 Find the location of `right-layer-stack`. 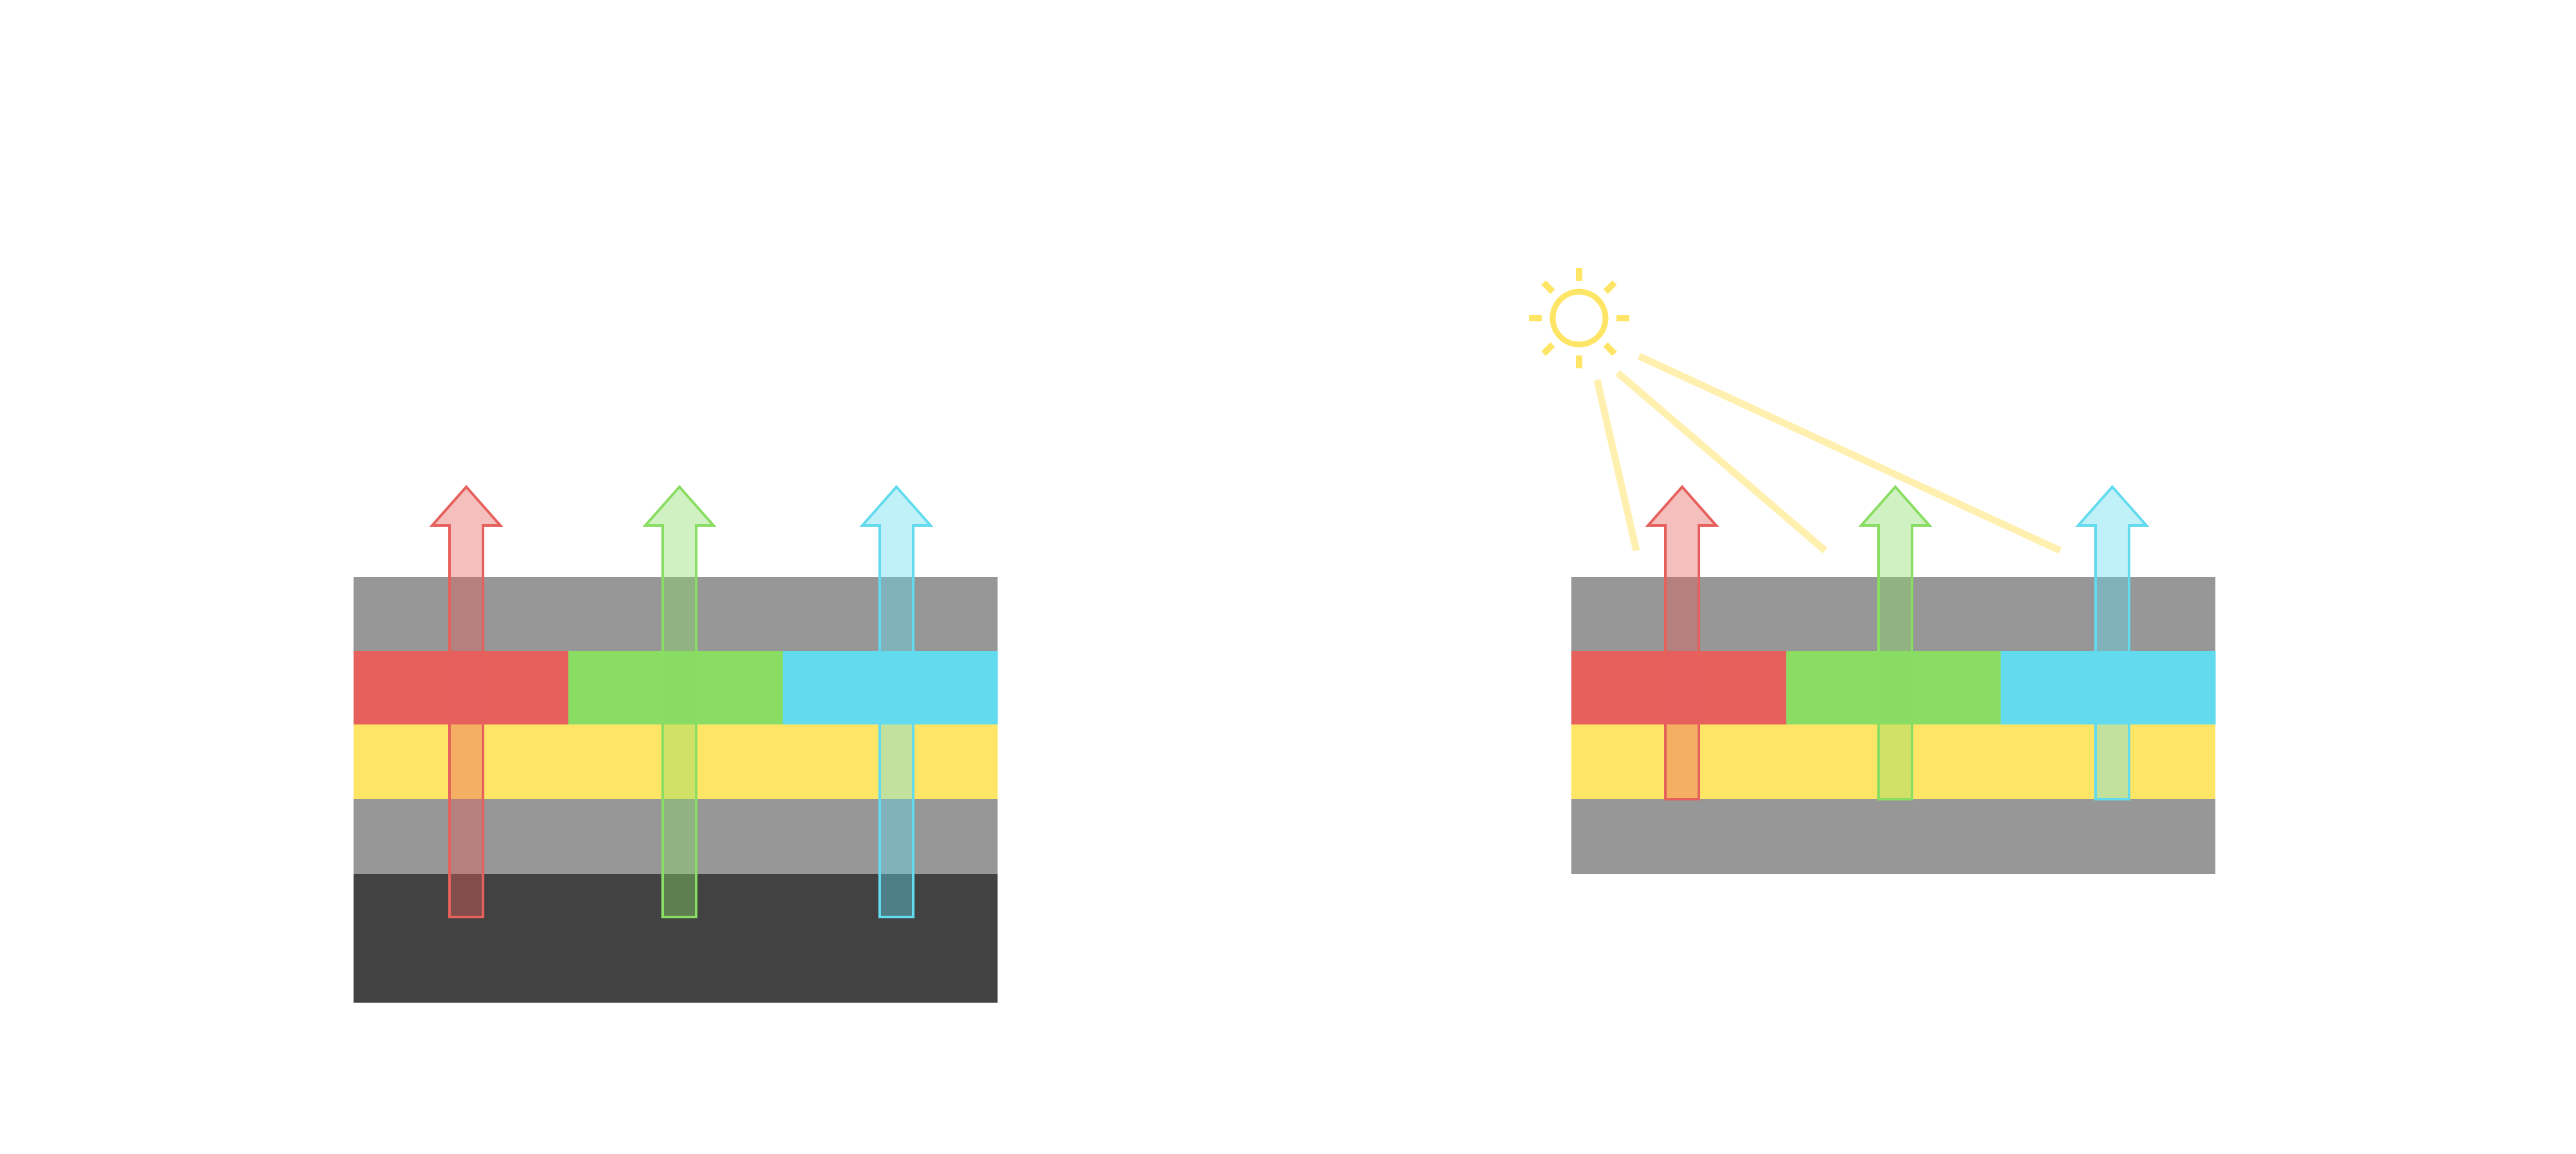

right-layer-stack is located at coordinates (1894, 613).